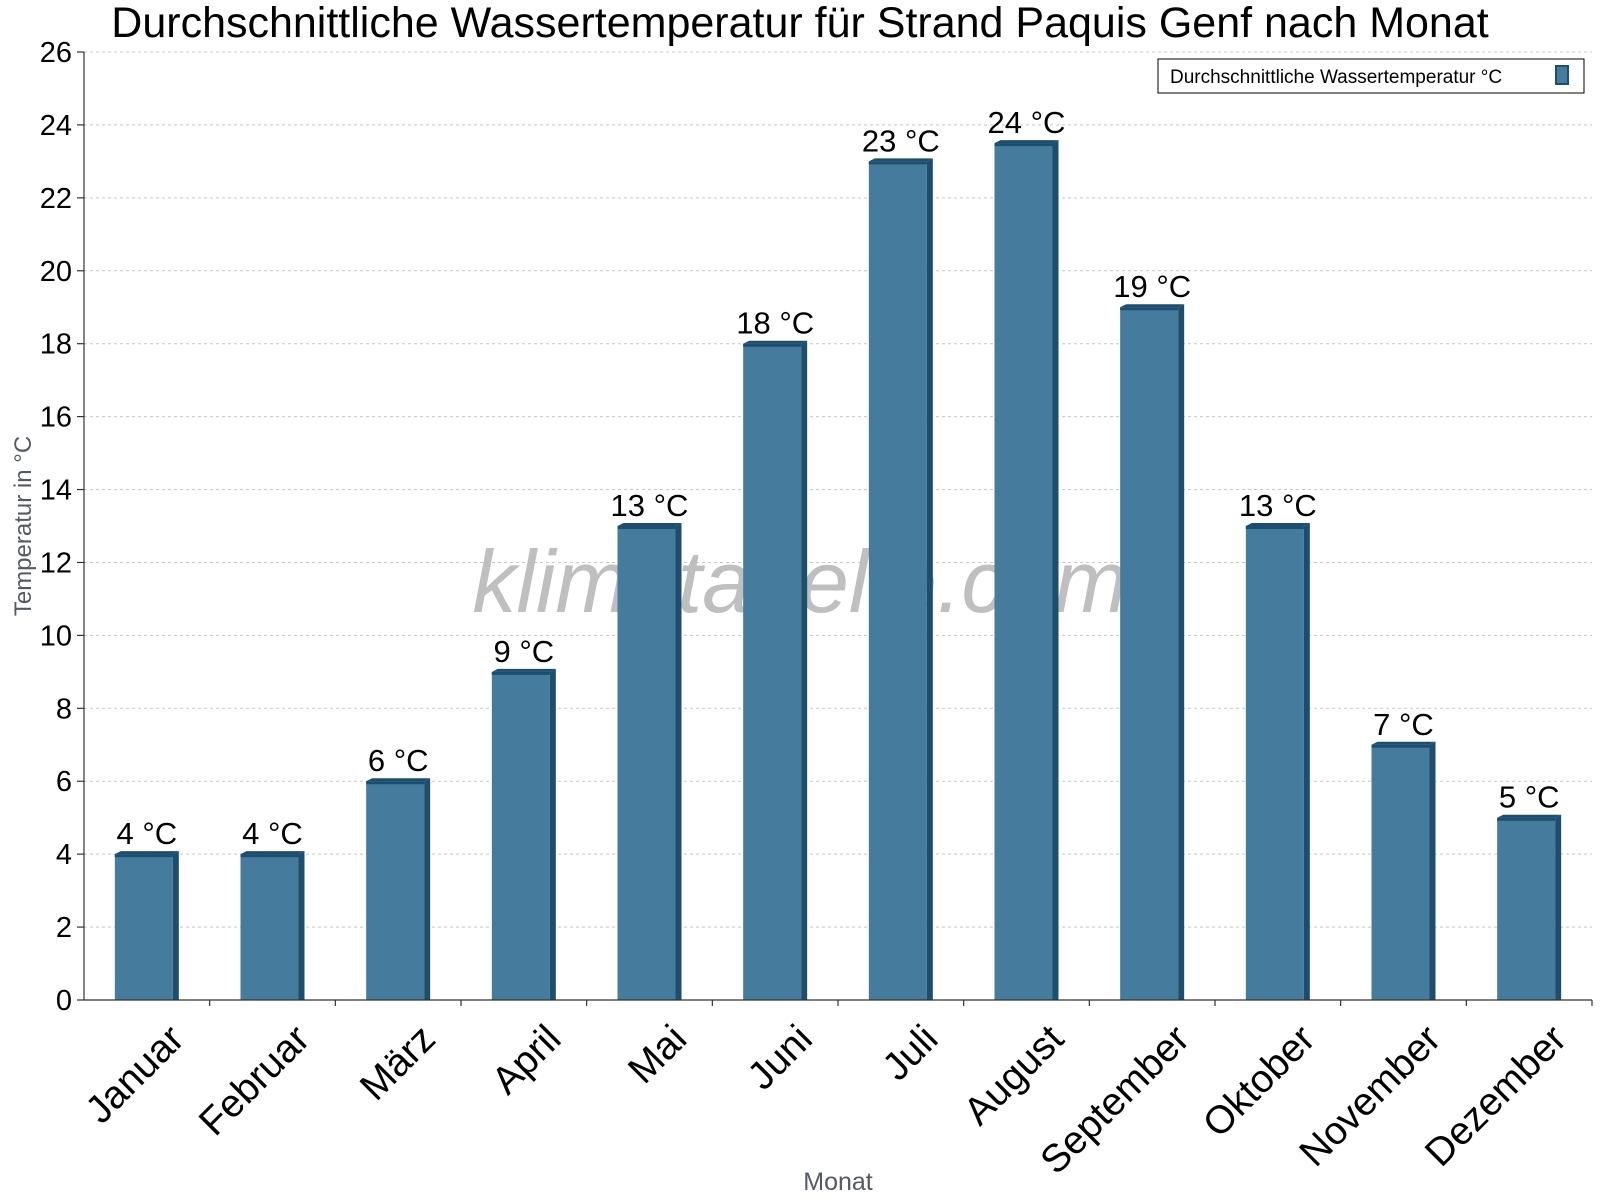 Image resolution: width=1600 pixels, height=1200 pixels. I want to click on bar-mai, so click(649, 761).